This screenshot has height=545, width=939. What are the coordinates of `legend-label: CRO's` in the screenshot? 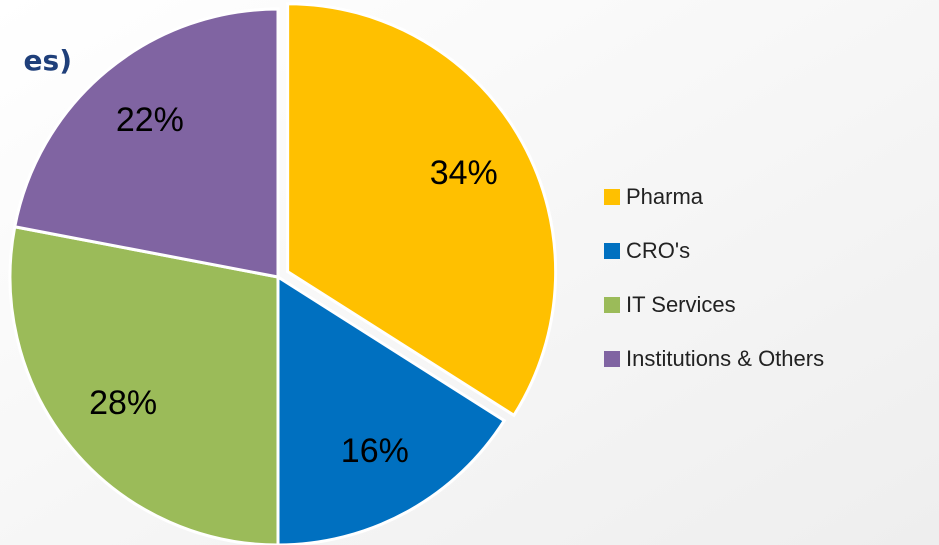 It's located at (658, 250).